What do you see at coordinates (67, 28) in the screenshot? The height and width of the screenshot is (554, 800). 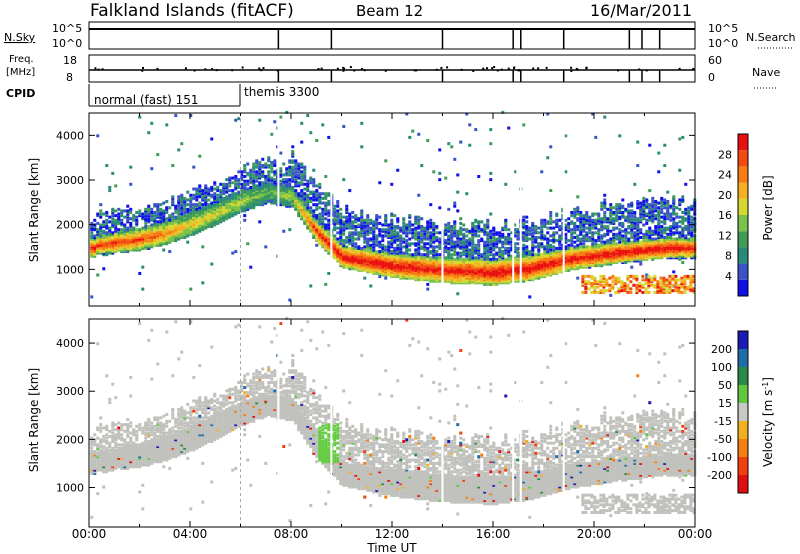 I see `nsky-tick-top: 10^5` at bounding box center [67, 28].